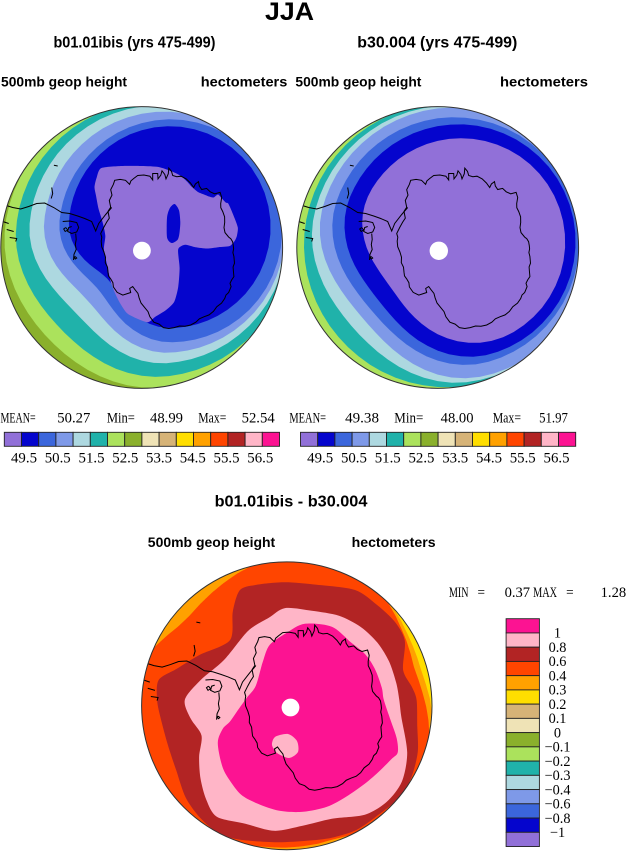 This screenshot has height=851, width=629. I want to click on svg-text: 1, so click(557, 634).